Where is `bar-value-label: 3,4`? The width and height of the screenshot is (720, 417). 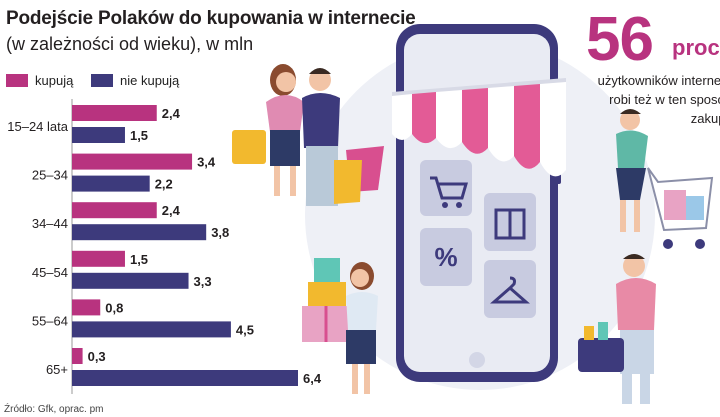
bar-value-label: 3,4 is located at coordinates (206, 162).